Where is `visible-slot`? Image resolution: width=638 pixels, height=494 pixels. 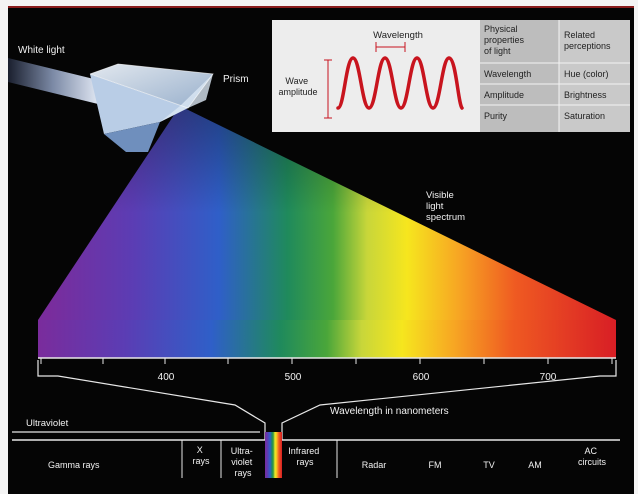 visible-slot is located at coordinates (273, 455).